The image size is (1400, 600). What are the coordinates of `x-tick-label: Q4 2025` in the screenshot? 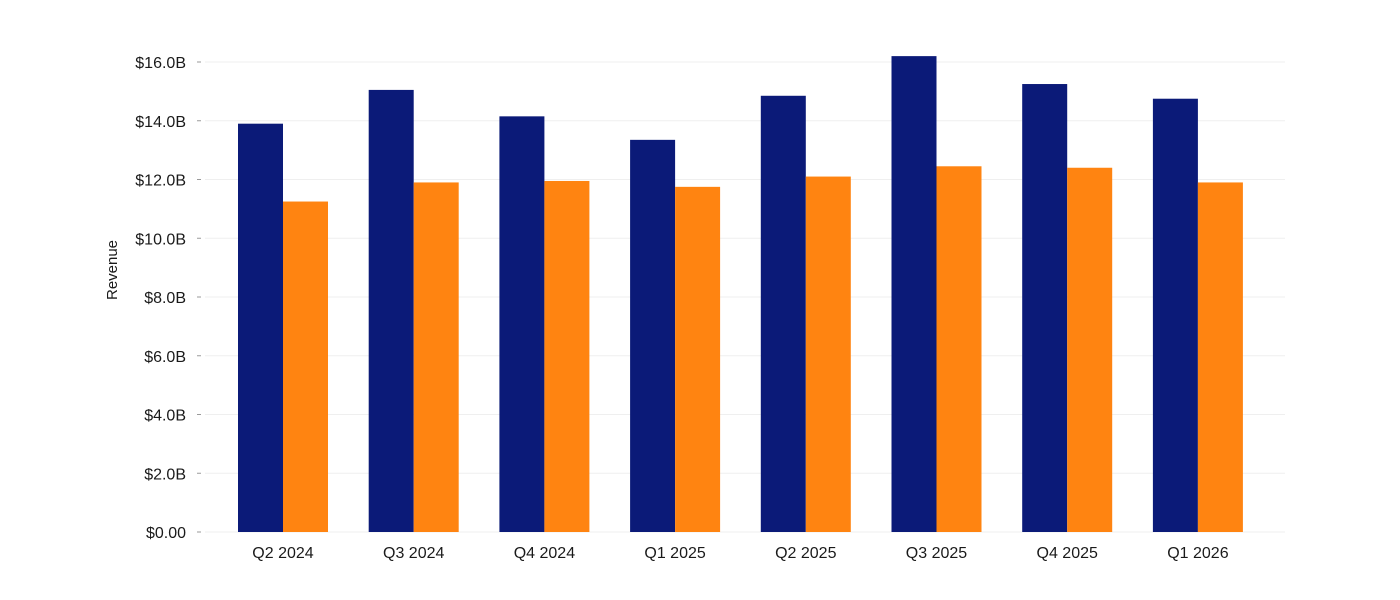 It's located at (1067, 553).